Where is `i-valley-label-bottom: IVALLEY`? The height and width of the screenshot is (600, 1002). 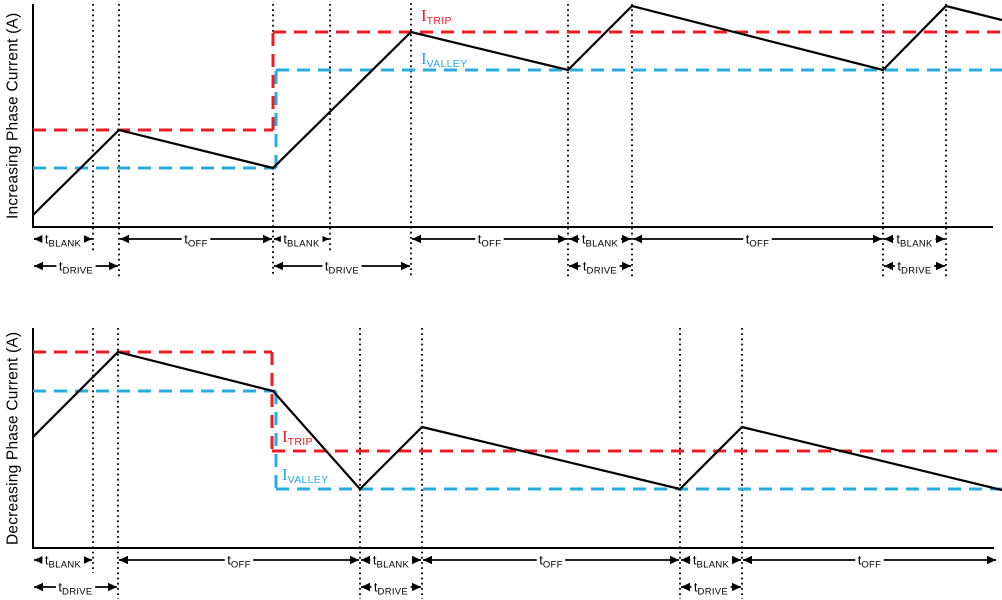
i-valley-label-bottom: IVALLEY is located at coordinates (305, 475).